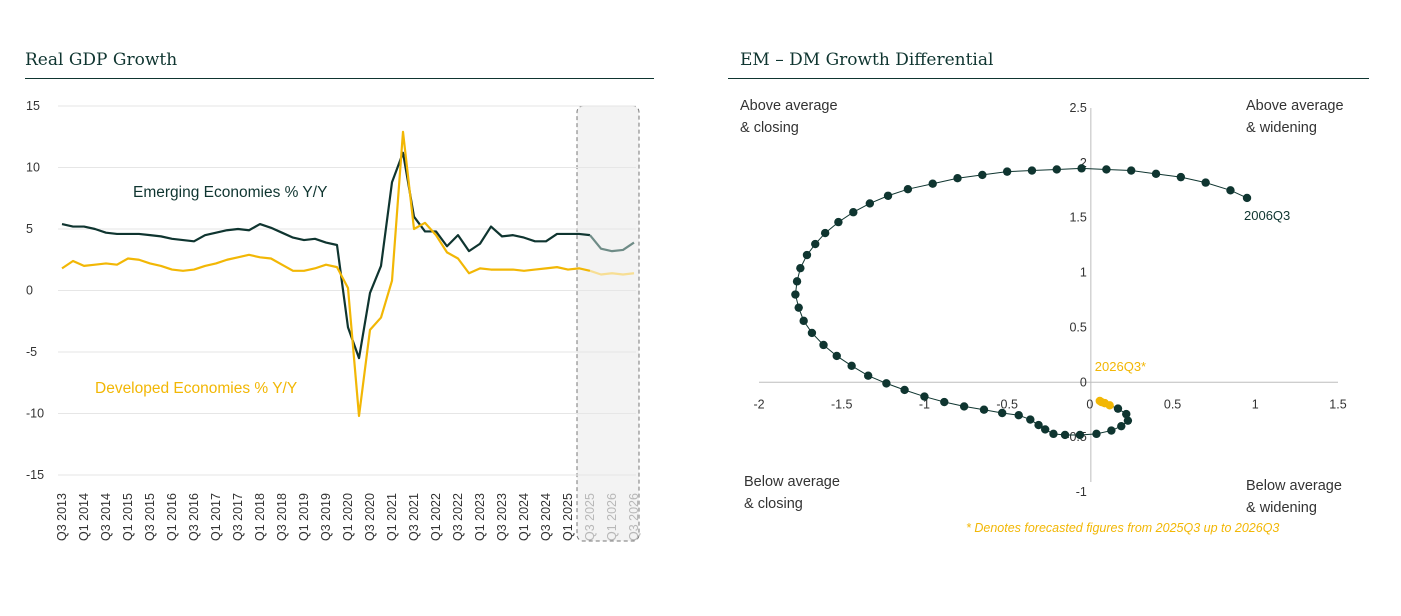  What do you see at coordinates (348, 517) in the screenshot?
I see `x-tick-label: Q1 2020` at bounding box center [348, 517].